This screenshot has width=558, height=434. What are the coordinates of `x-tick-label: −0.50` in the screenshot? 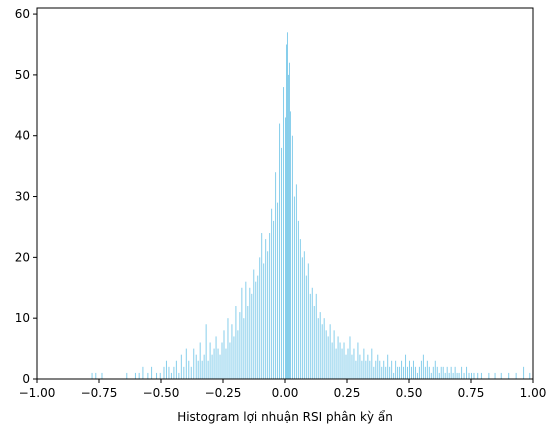 It's located at (161, 393).